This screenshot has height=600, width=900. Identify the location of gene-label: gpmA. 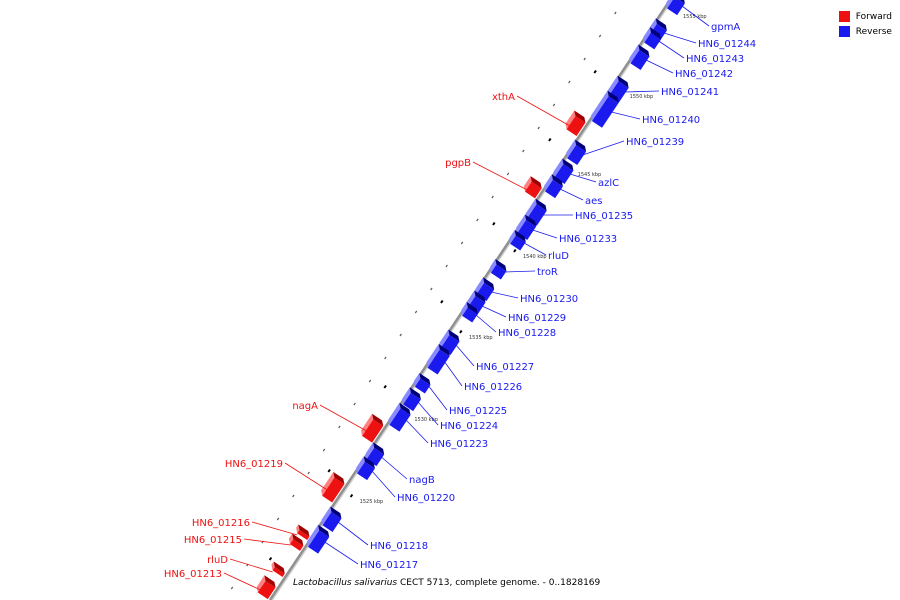
(725, 27).